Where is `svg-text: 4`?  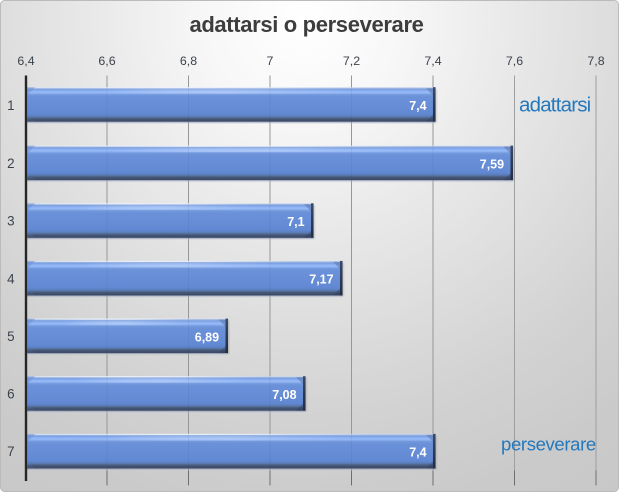 svg-text: 4 is located at coordinates (11, 278).